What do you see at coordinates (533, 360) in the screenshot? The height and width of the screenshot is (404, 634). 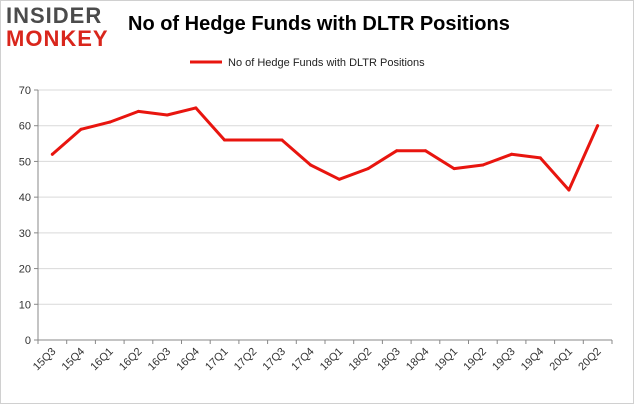 I see `x-tick-label: 19Q4` at bounding box center [533, 360].